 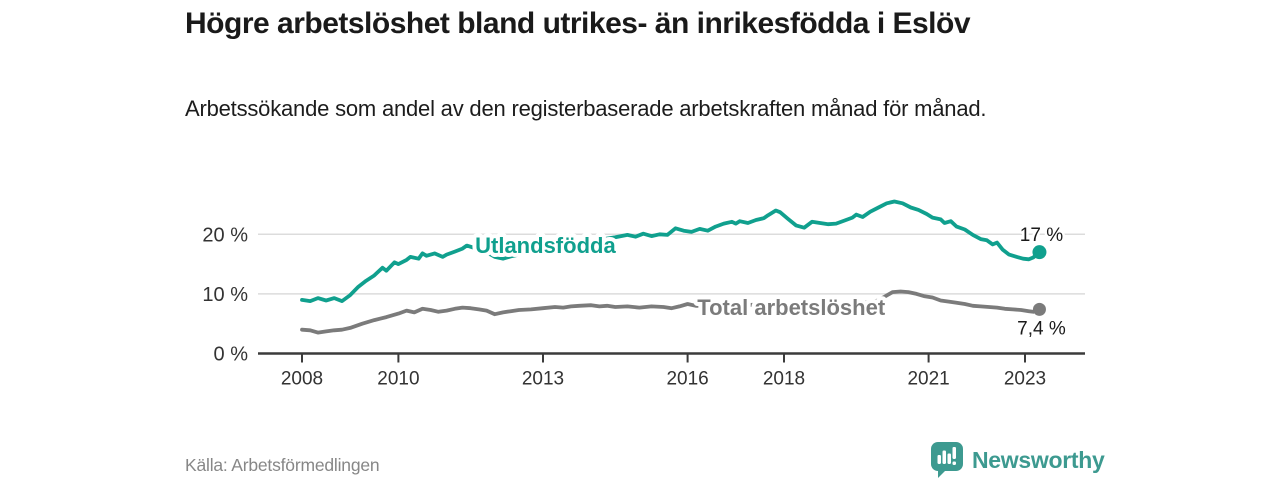 I want to click on end-dot-total-arbetsl-shet, so click(x=1039, y=309).